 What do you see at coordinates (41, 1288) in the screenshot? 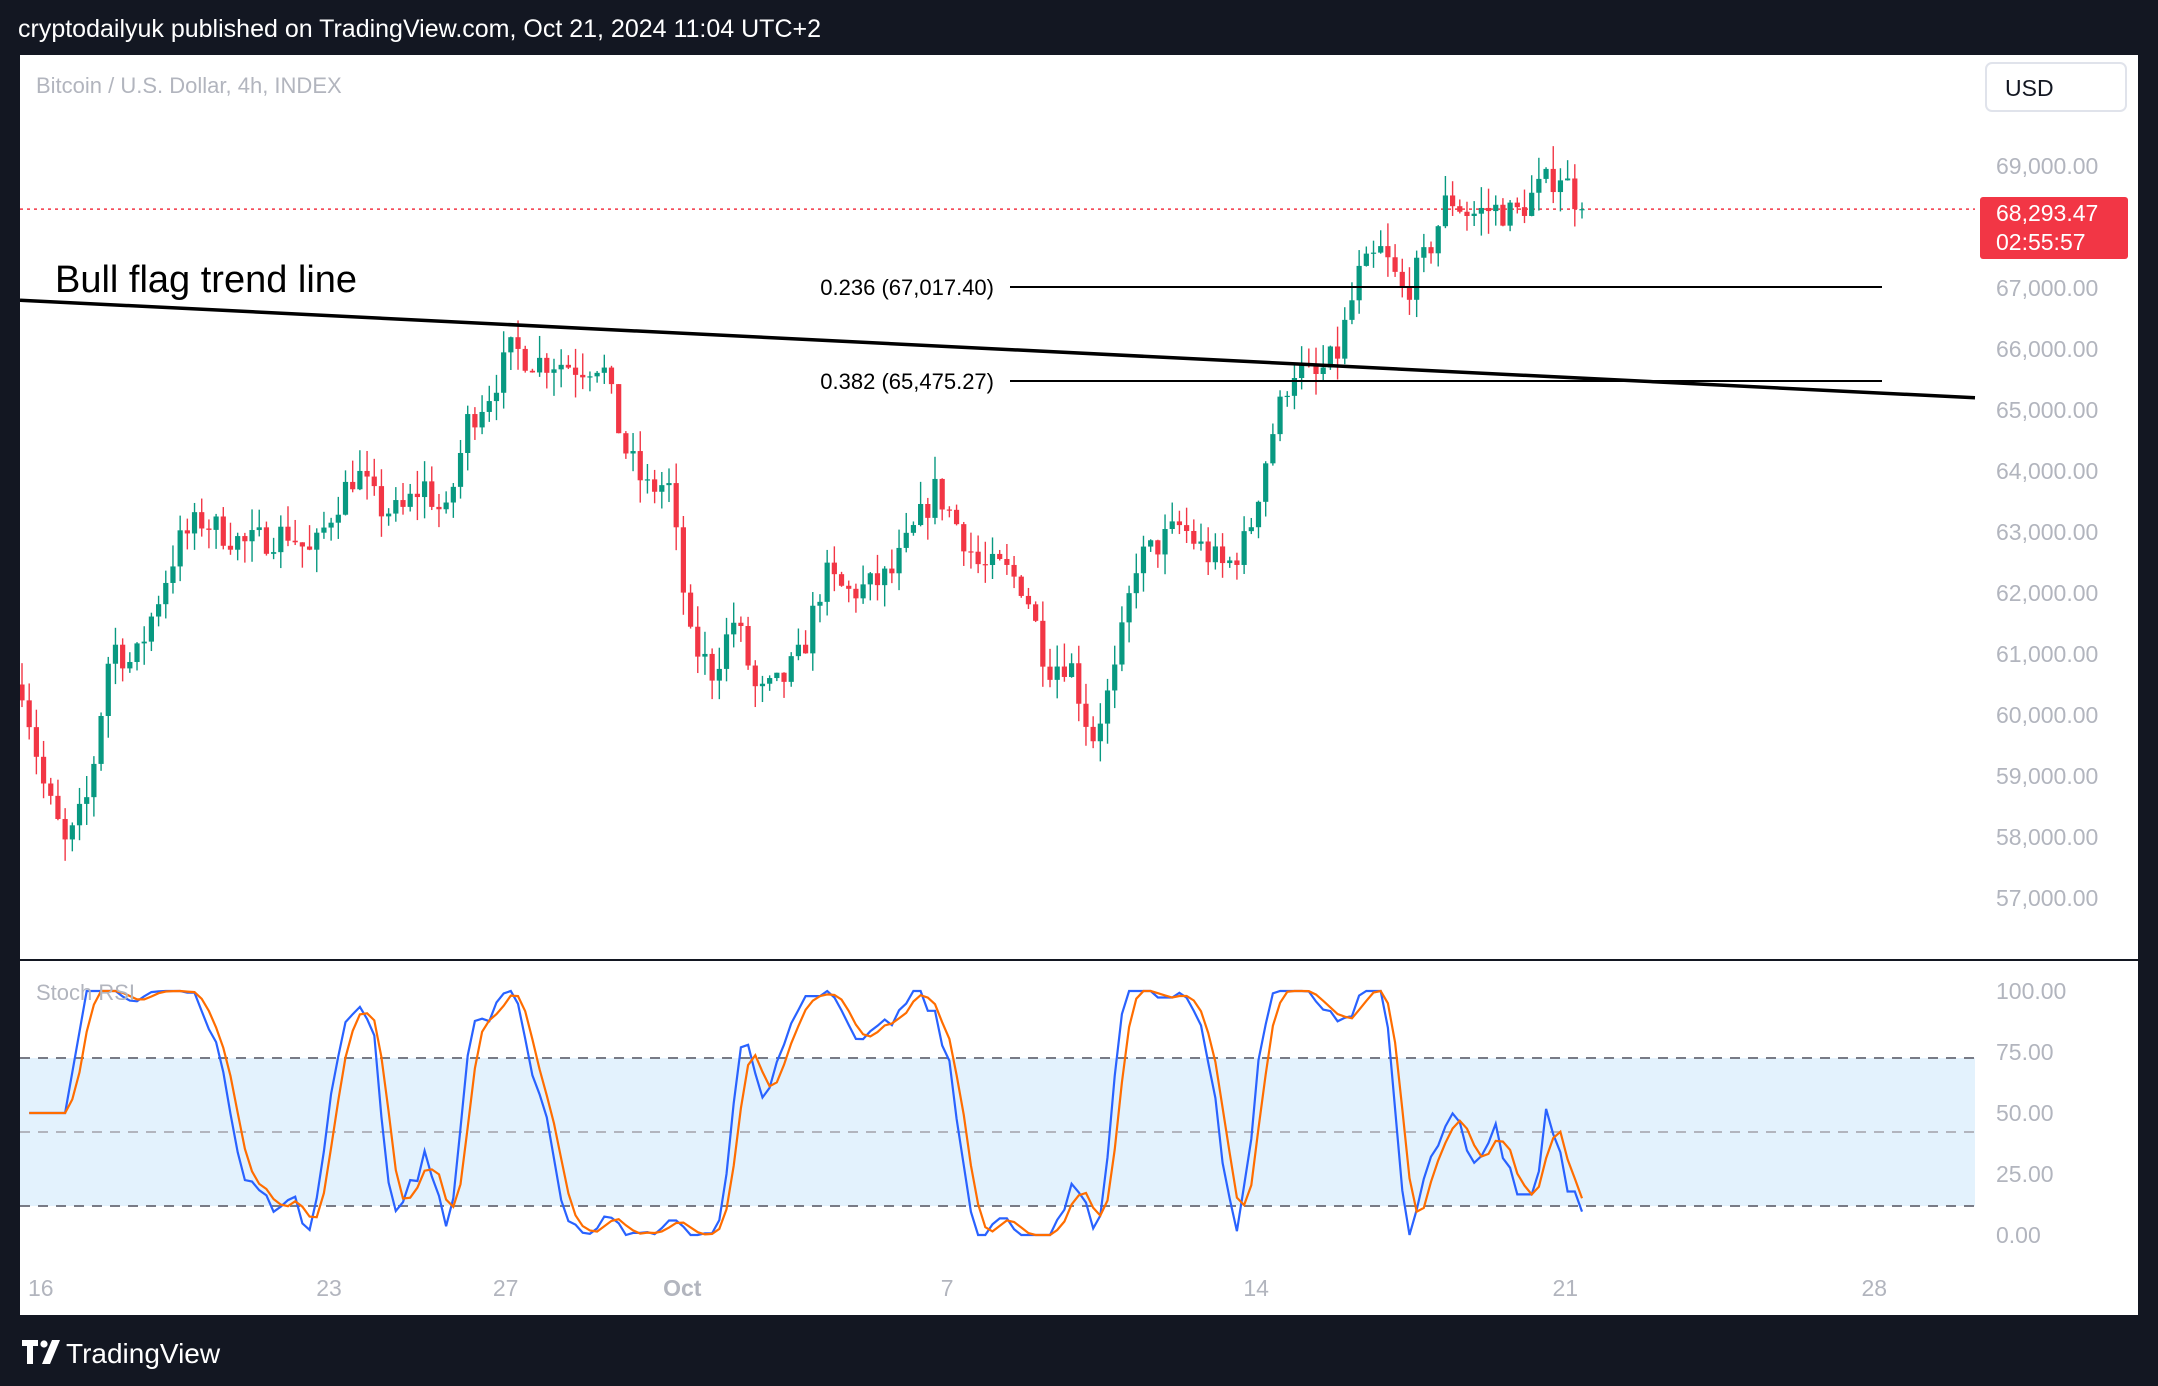
I see `time-tick-label: 16` at bounding box center [41, 1288].